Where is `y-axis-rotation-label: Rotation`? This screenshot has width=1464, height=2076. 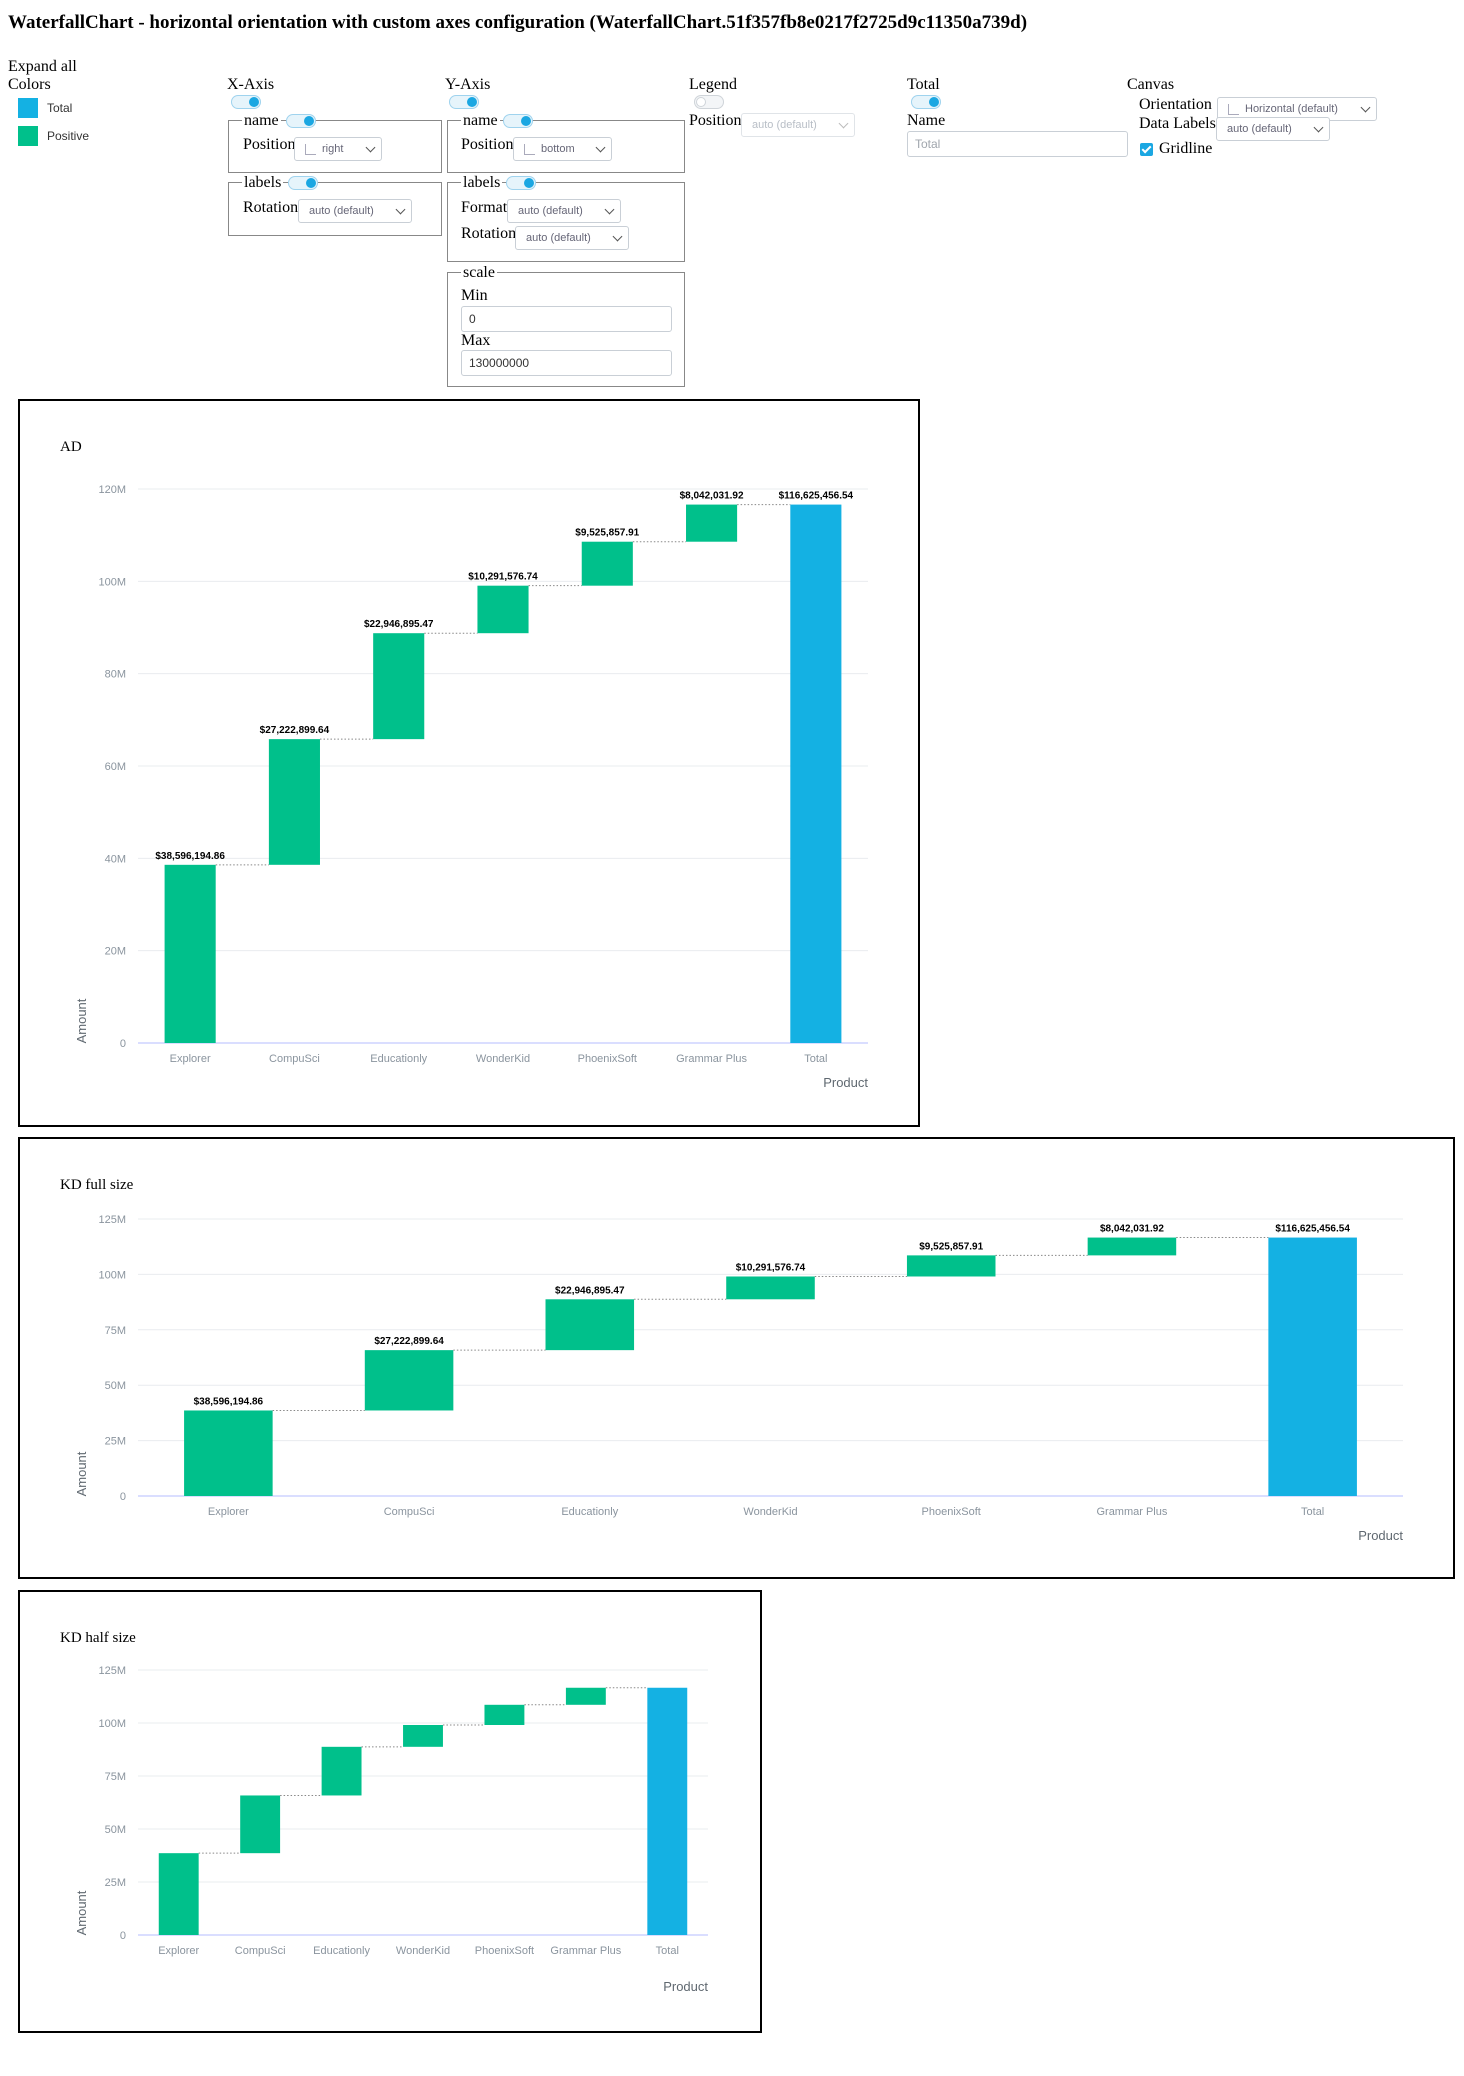
y-axis-rotation-label: Rotation is located at coordinates (488, 234).